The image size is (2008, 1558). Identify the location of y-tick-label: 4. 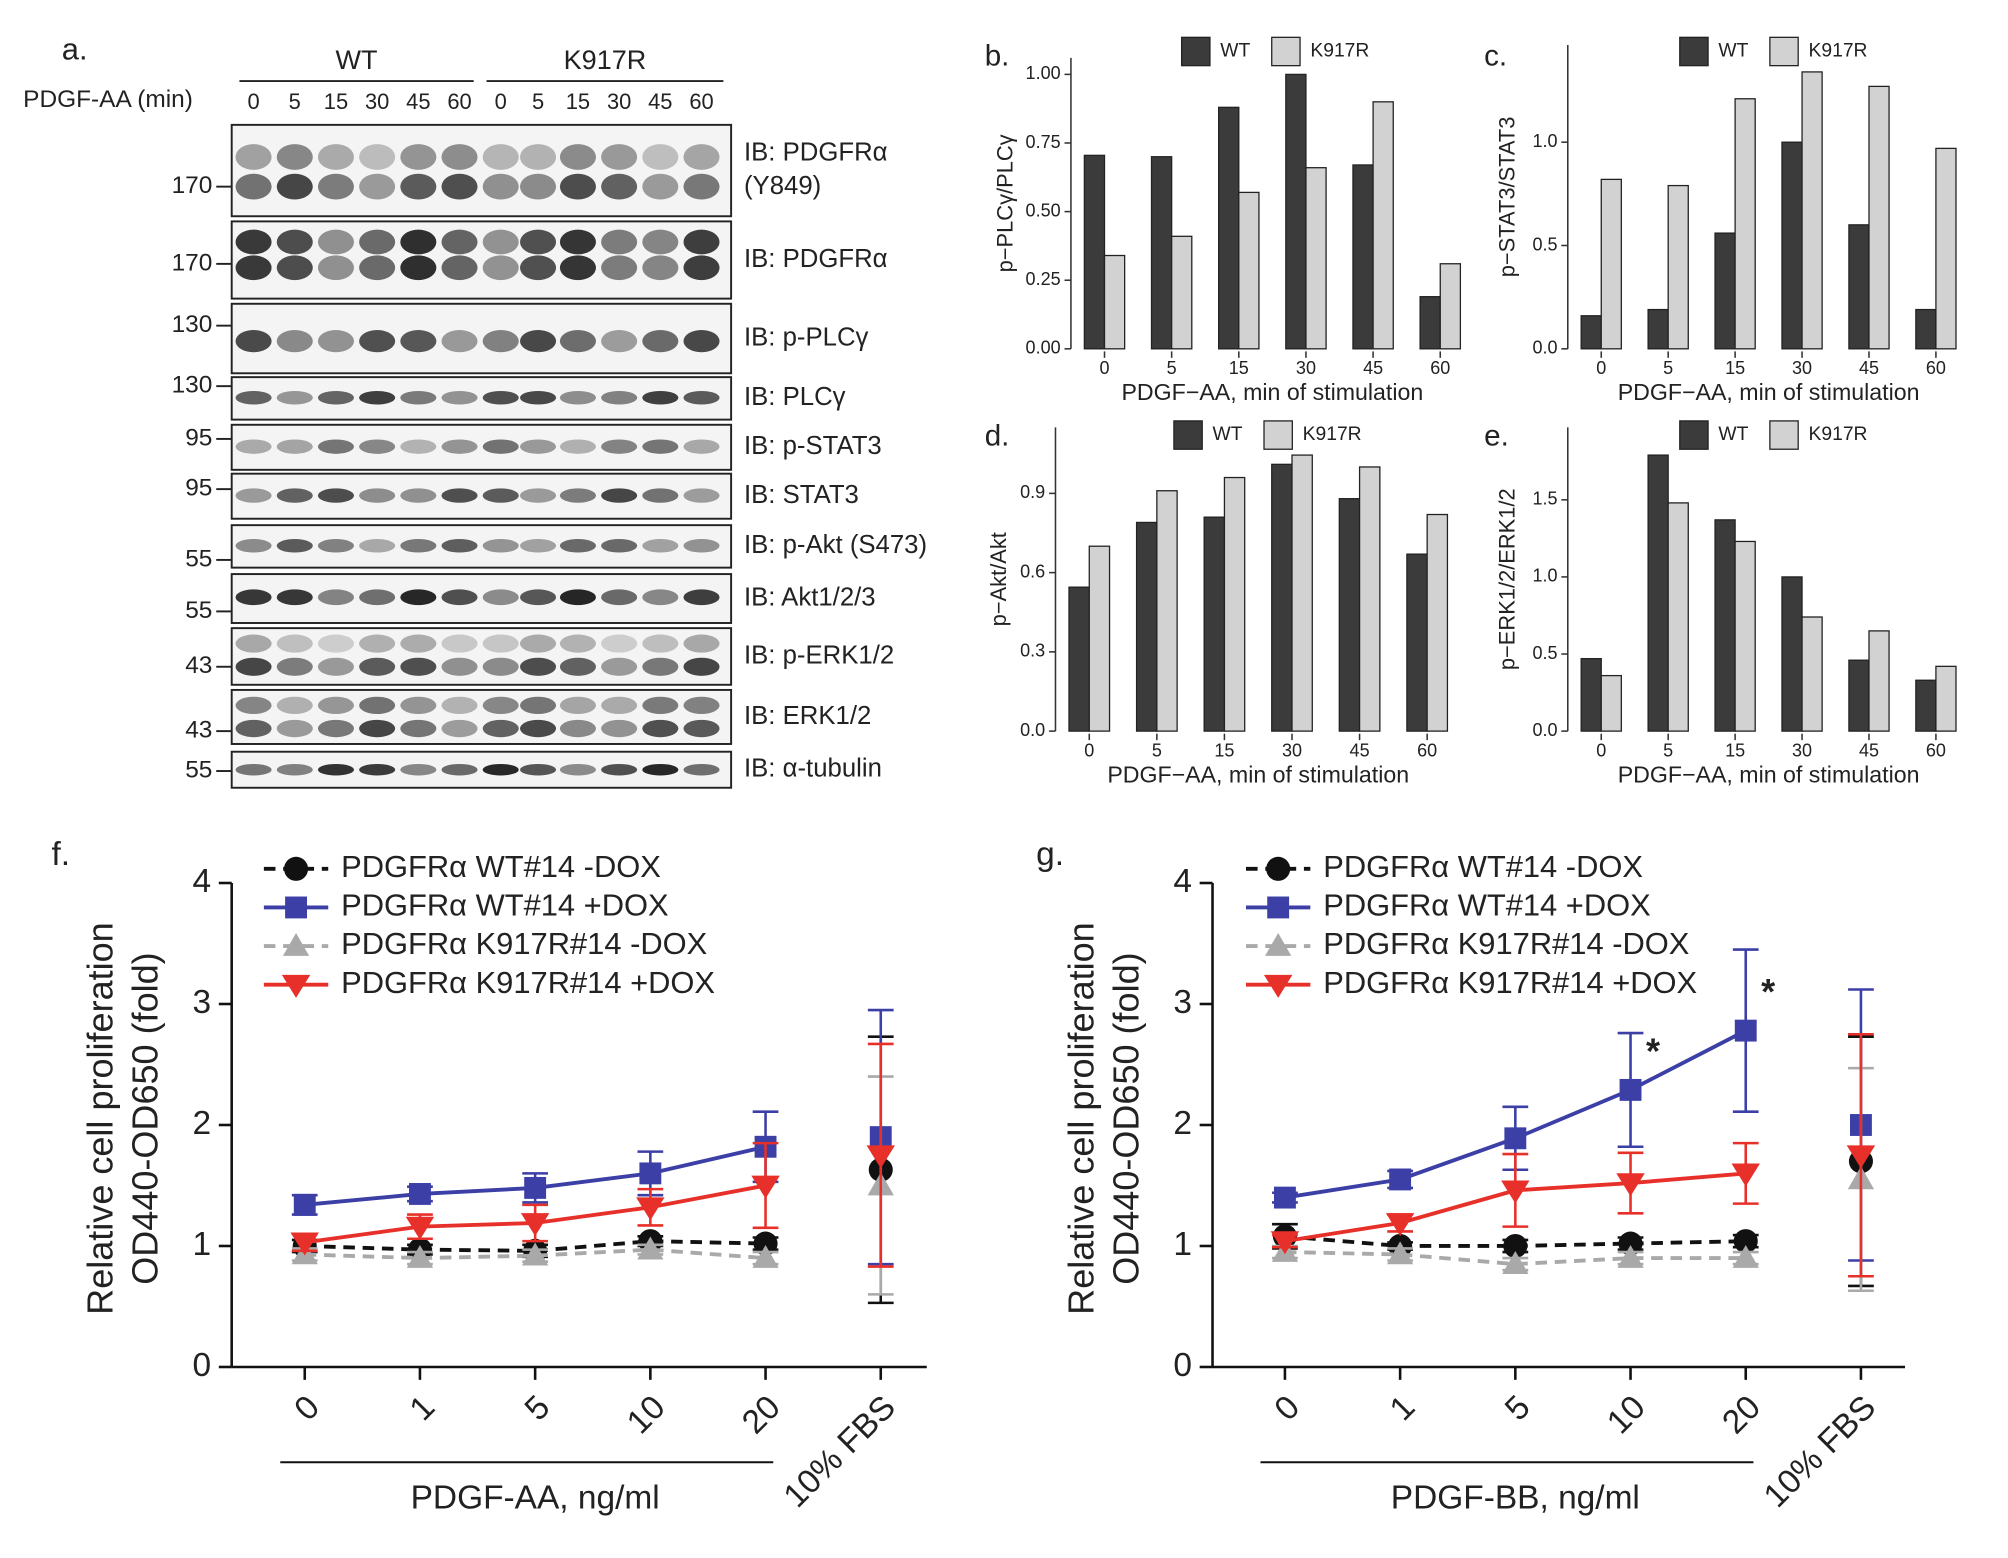
(201, 881).